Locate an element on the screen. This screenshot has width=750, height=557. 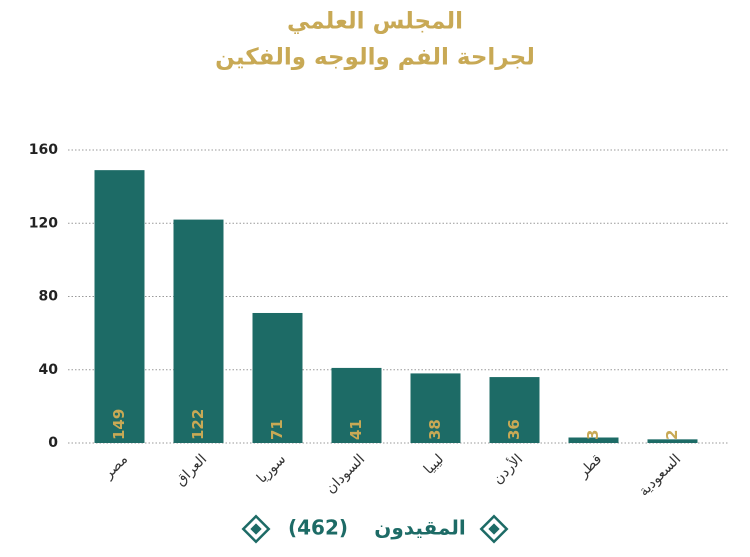
value-label: 149 is located at coordinates (119, 424).